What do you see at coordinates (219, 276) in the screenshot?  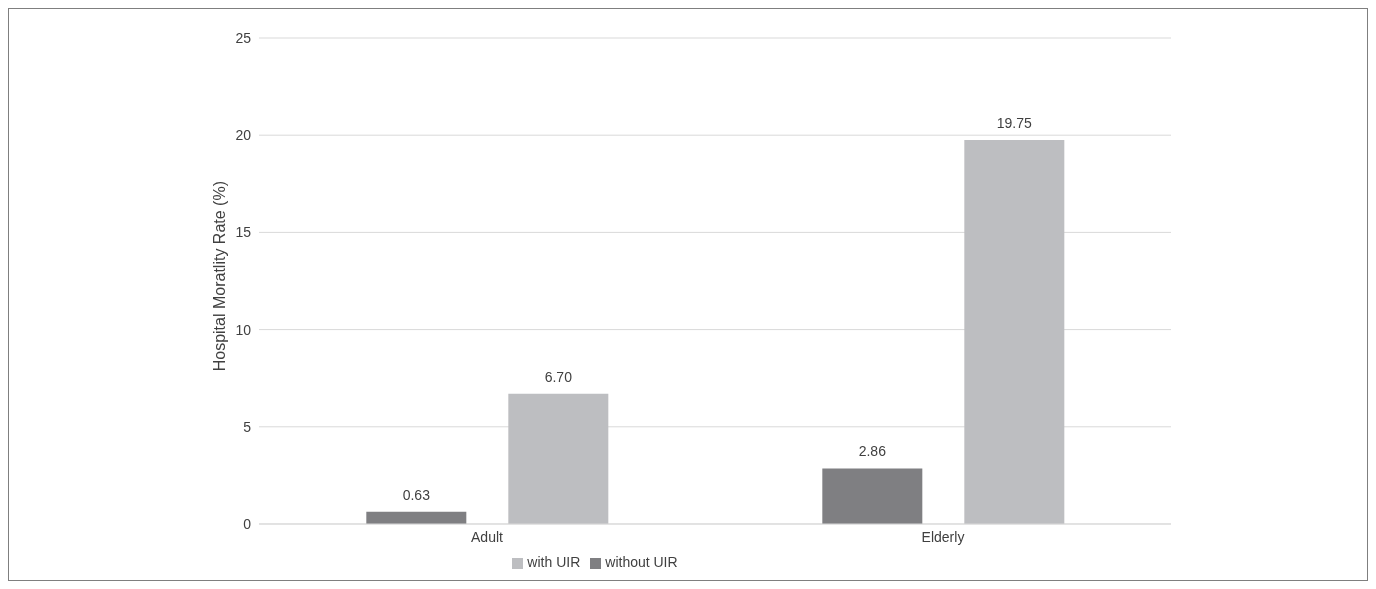 I see `y-axis-title: Hospital Moratlity Rate (%)` at bounding box center [219, 276].